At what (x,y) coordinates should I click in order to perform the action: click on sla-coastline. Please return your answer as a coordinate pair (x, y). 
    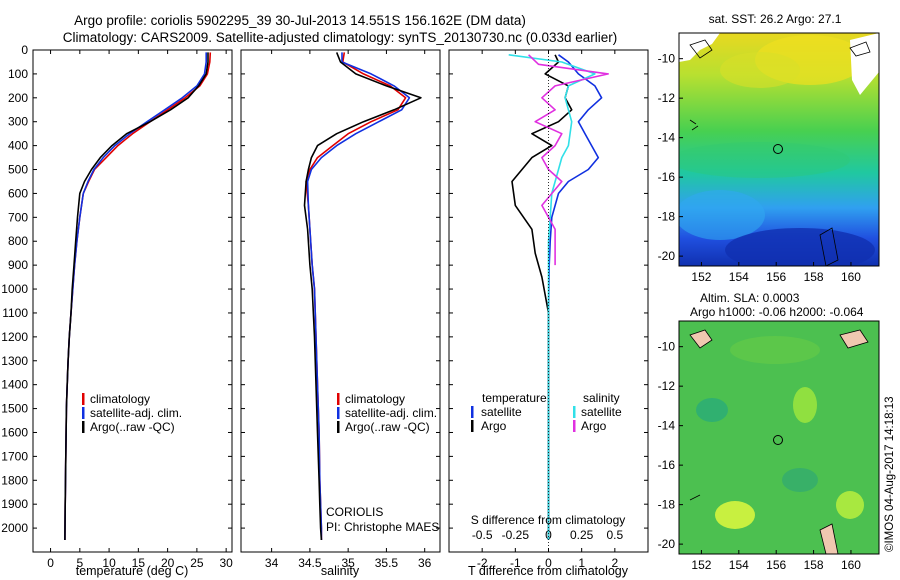
    Looking at the image, I should click on (779, 441).